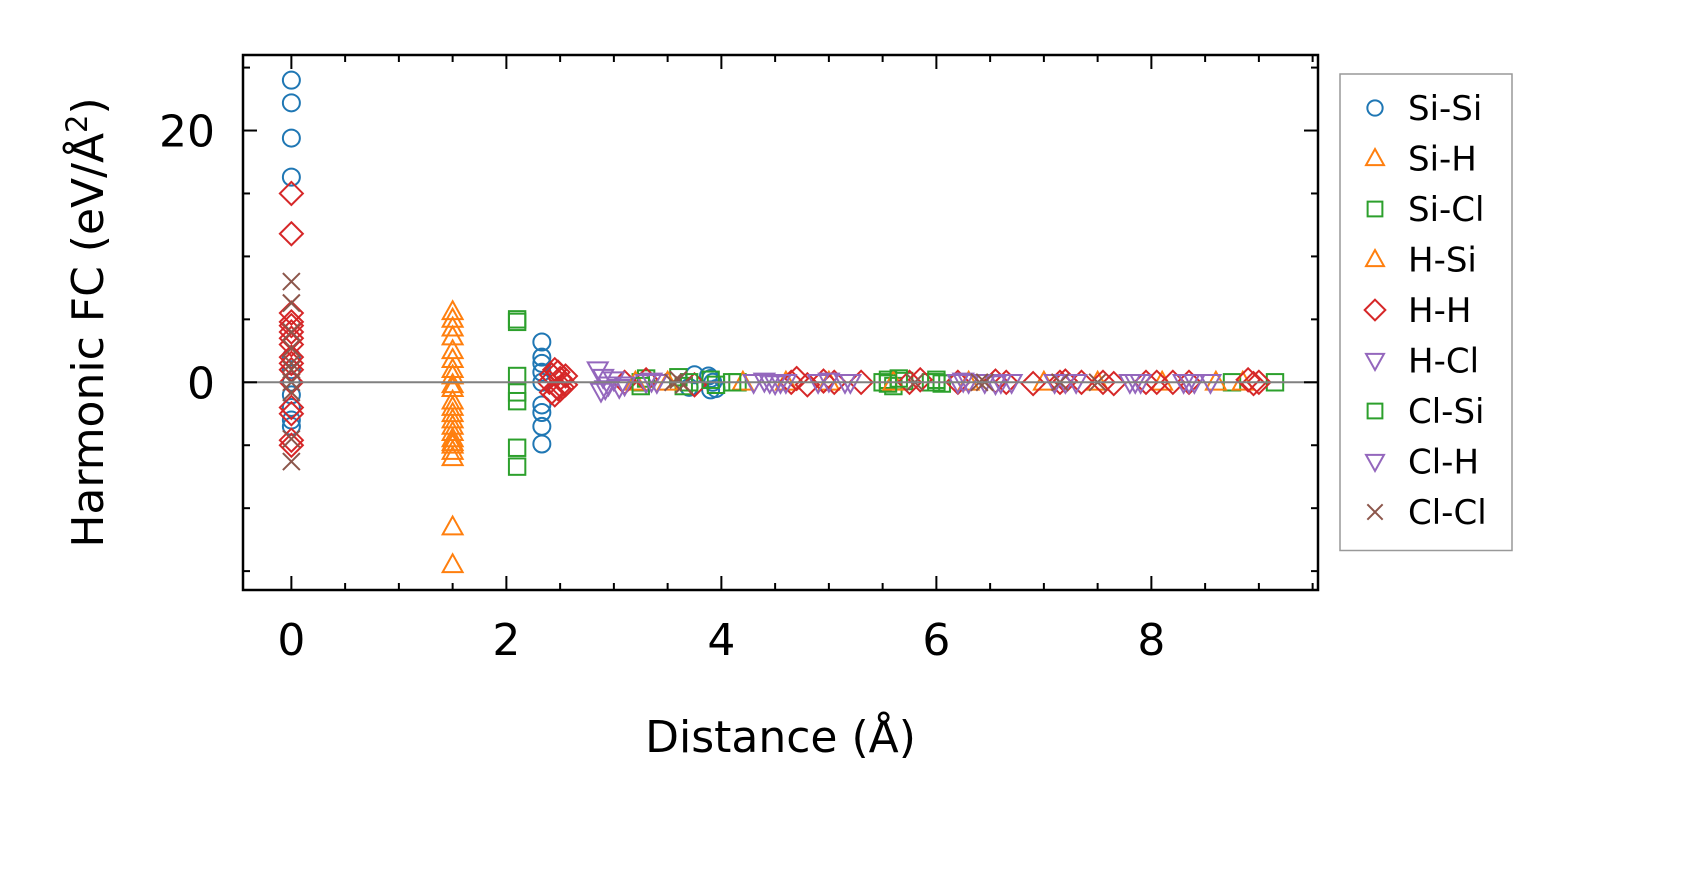 This screenshot has width=1694, height=883. I want to click on series-cl-cl, so click(694, 371).